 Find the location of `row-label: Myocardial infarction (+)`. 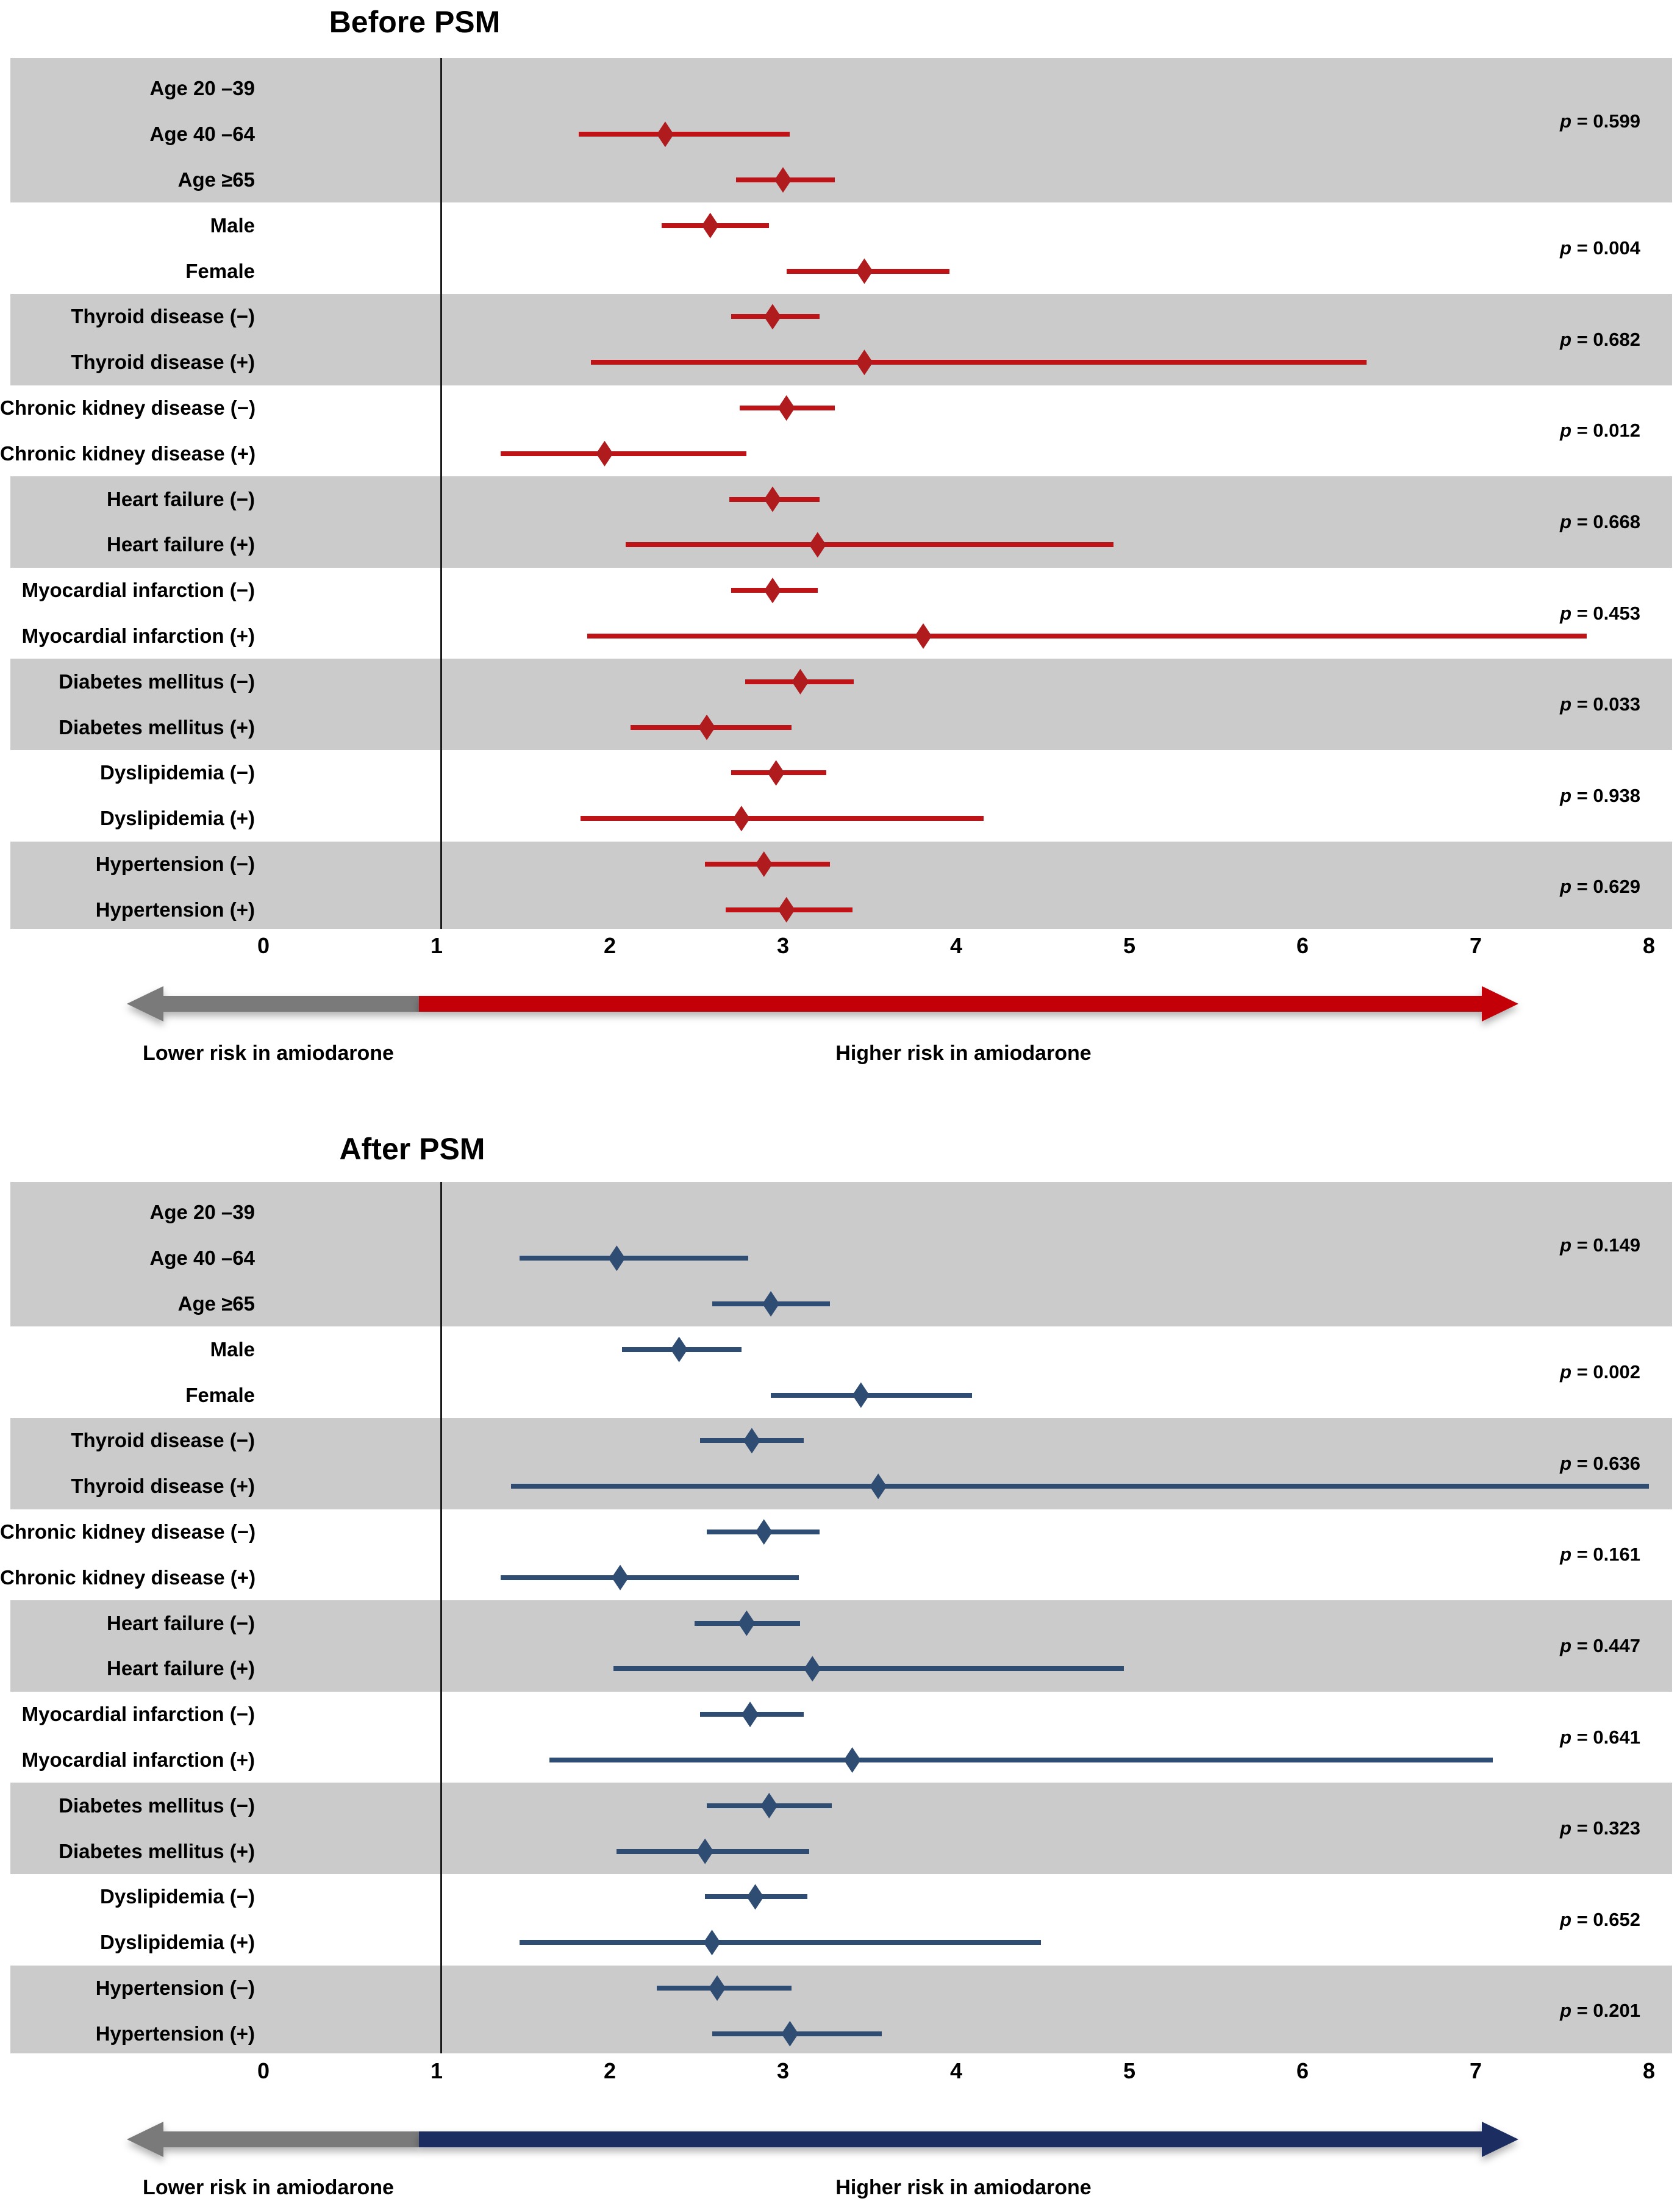

row-label: Myocardial infarction (+) is located at coordinates (138, 1759).